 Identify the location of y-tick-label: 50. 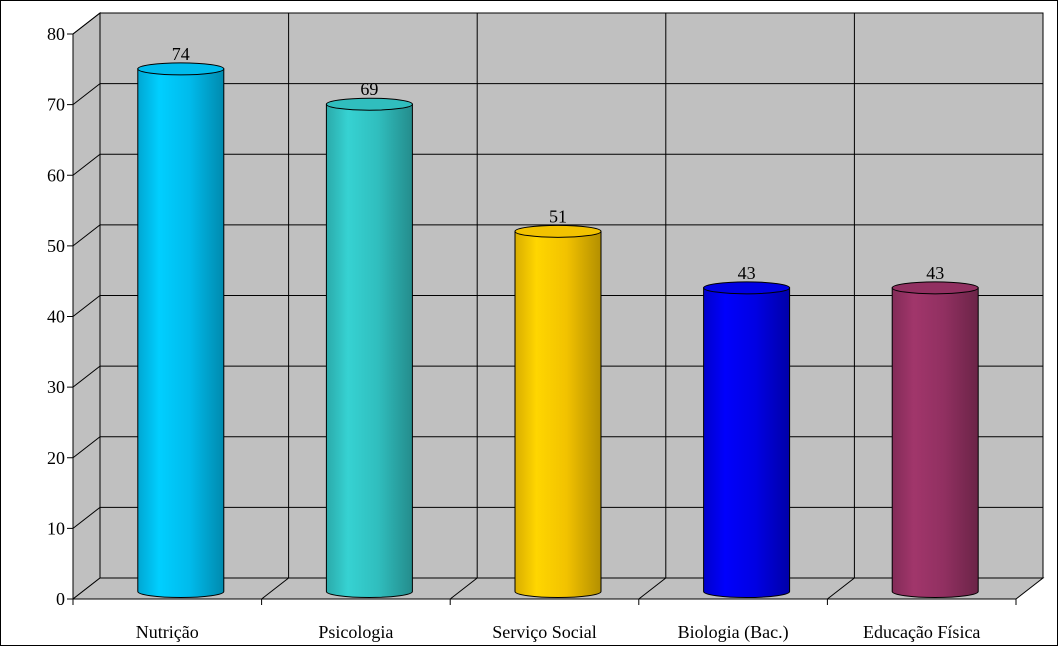
(56, 246).